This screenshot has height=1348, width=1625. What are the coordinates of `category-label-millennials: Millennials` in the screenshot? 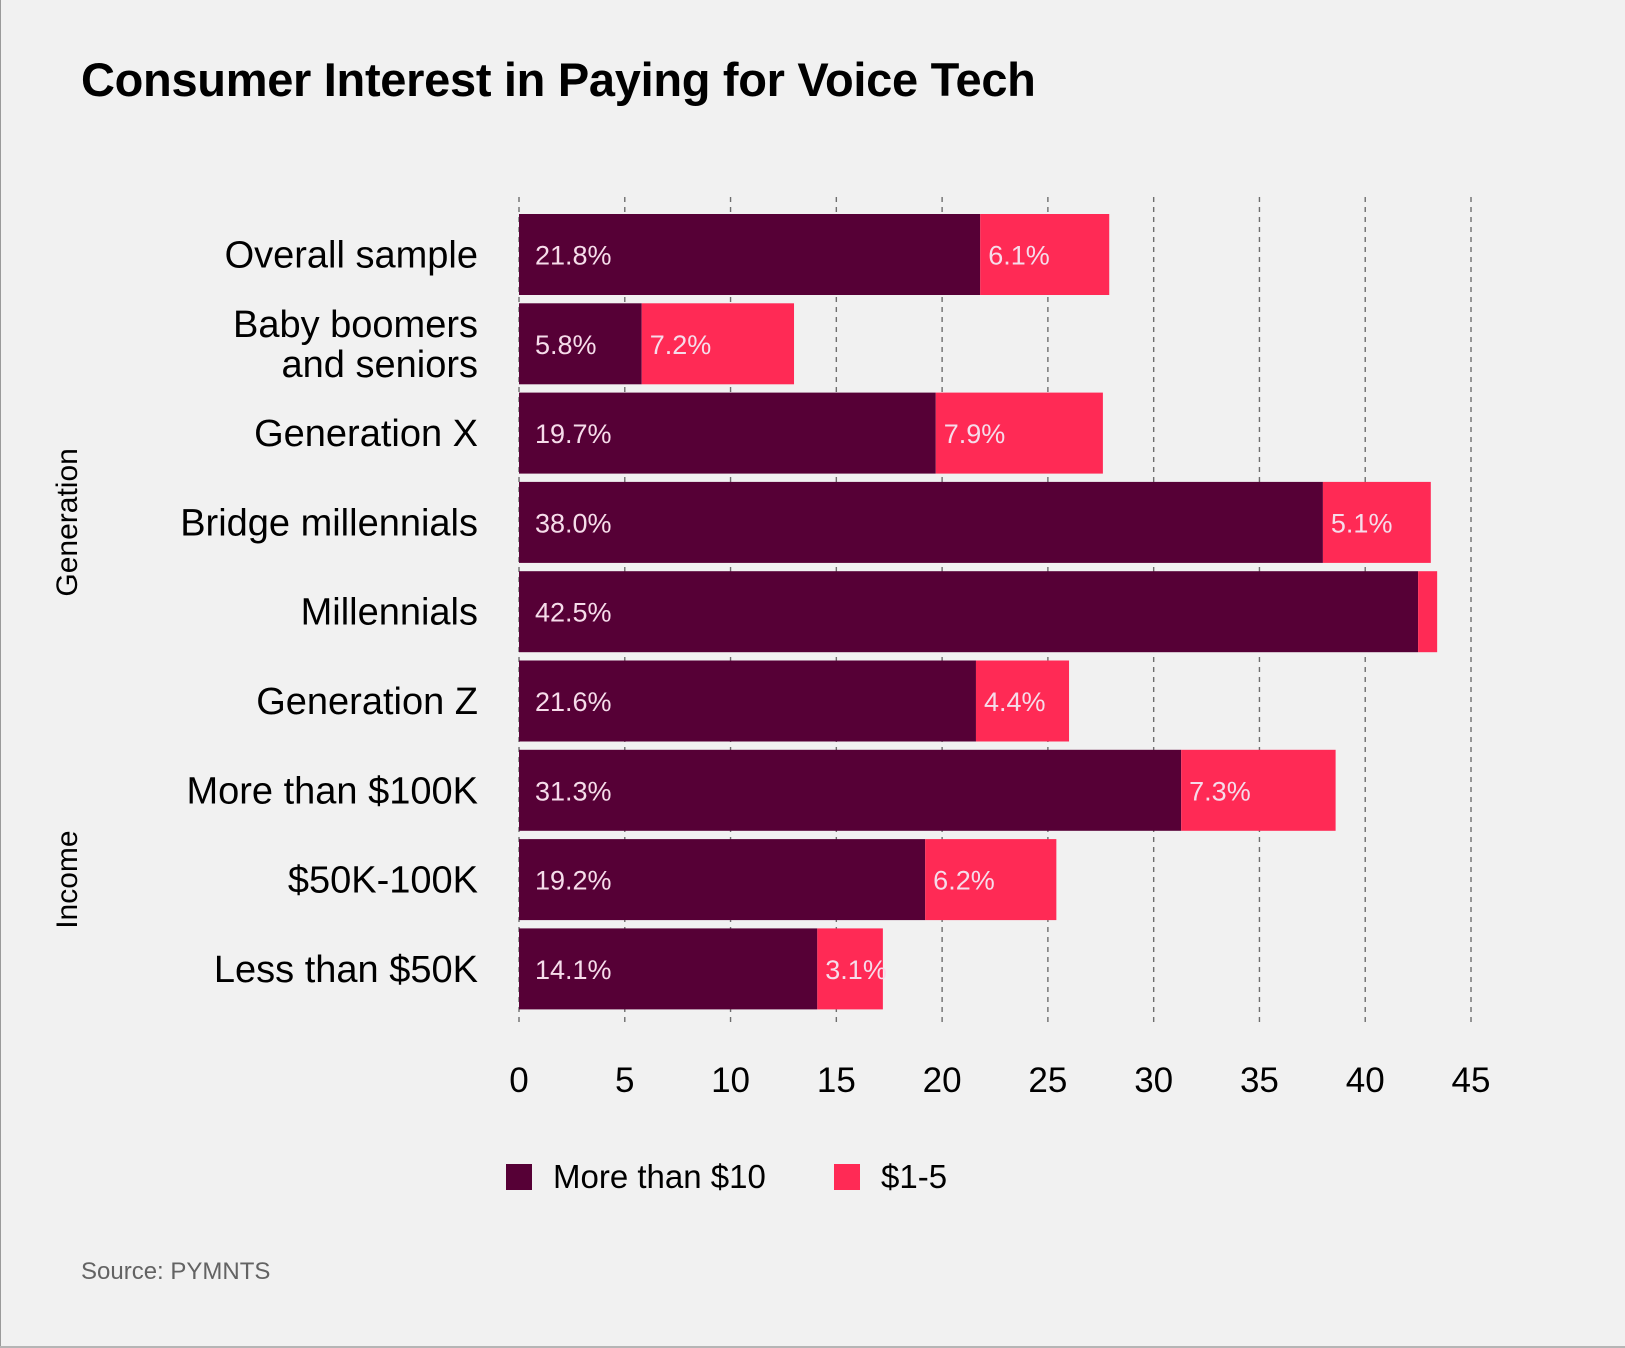 It's located at (389, 613).